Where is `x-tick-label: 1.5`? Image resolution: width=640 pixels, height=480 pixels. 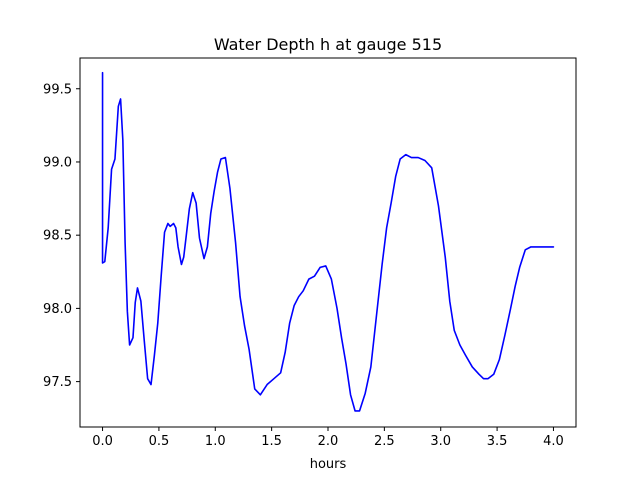
x-tick-label: 1.5 is located at coordinates (271, 441).